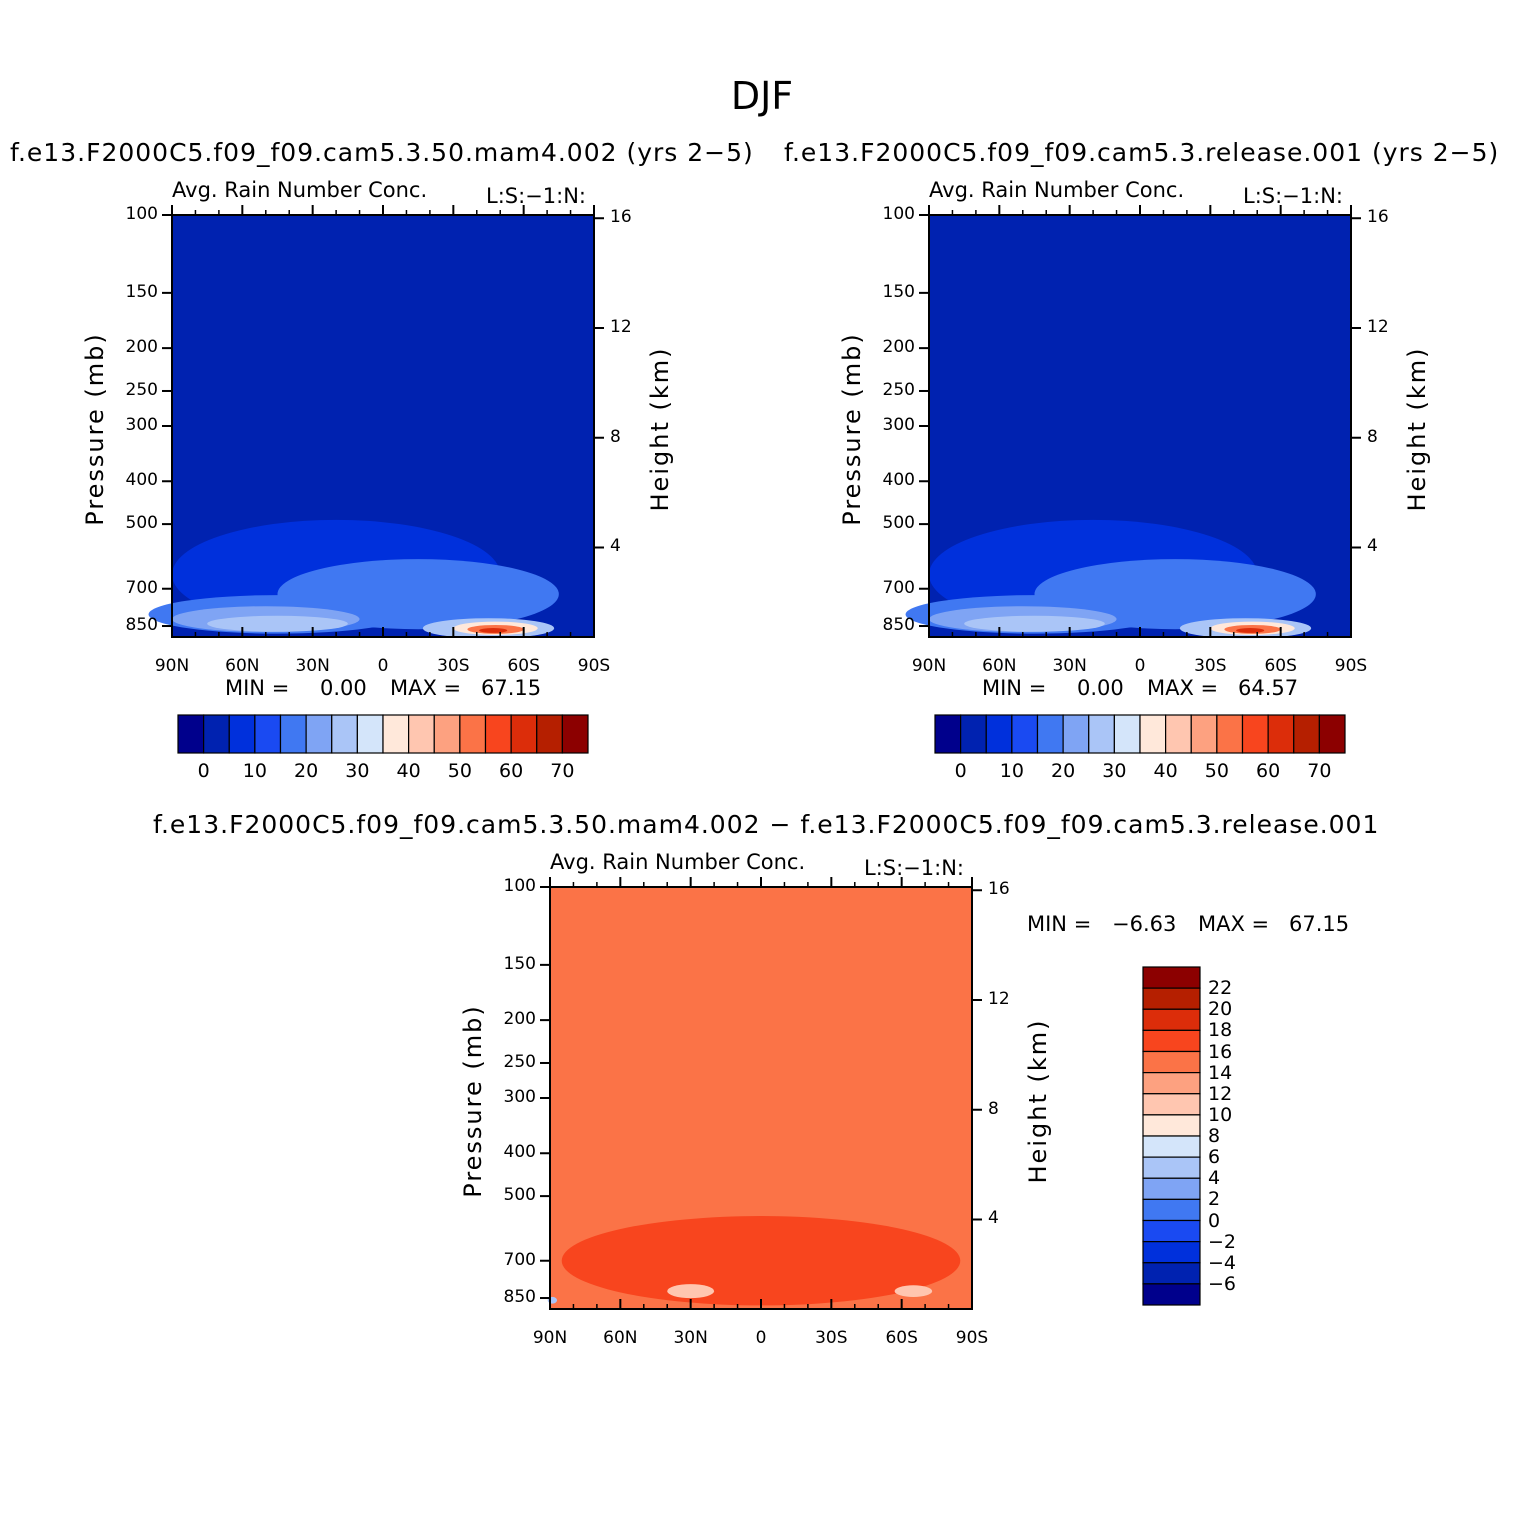 The height and width of the screenshot is (1524, 1524). I want to click on panel-1-y2tick-label: 16, so click(621, 217).